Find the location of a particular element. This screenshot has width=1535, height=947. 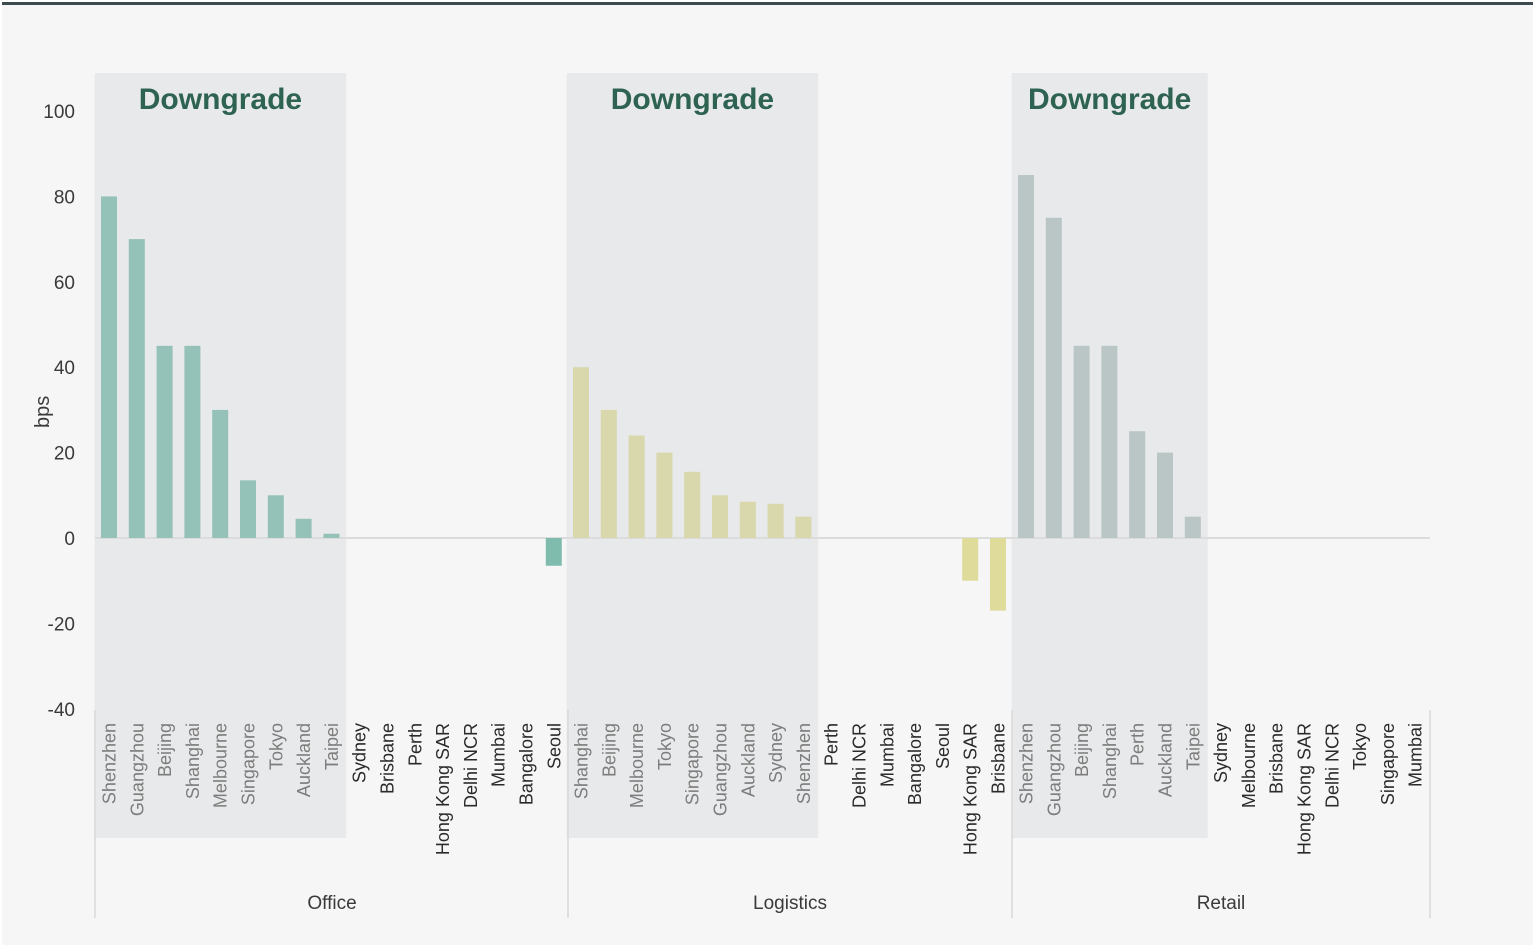

y-tick-label: 100 is located at coordinates (59, 112).